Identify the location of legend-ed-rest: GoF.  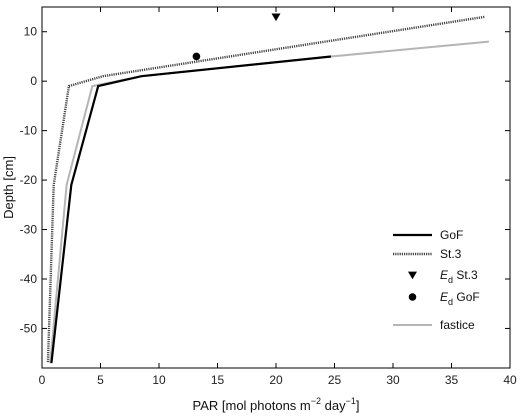
(466, 297).